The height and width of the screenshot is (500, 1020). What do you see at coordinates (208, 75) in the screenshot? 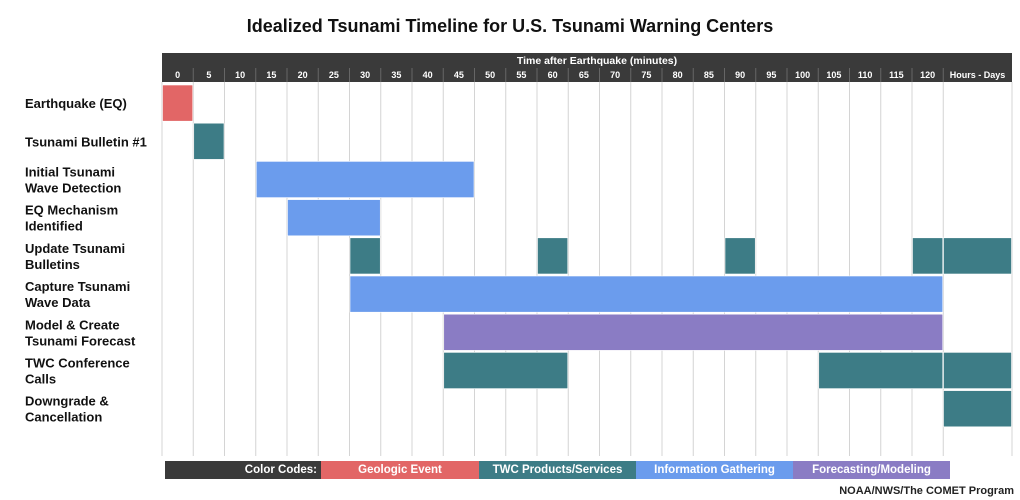
I see `x-tick-label: 5` at bounding box center [208, 75].